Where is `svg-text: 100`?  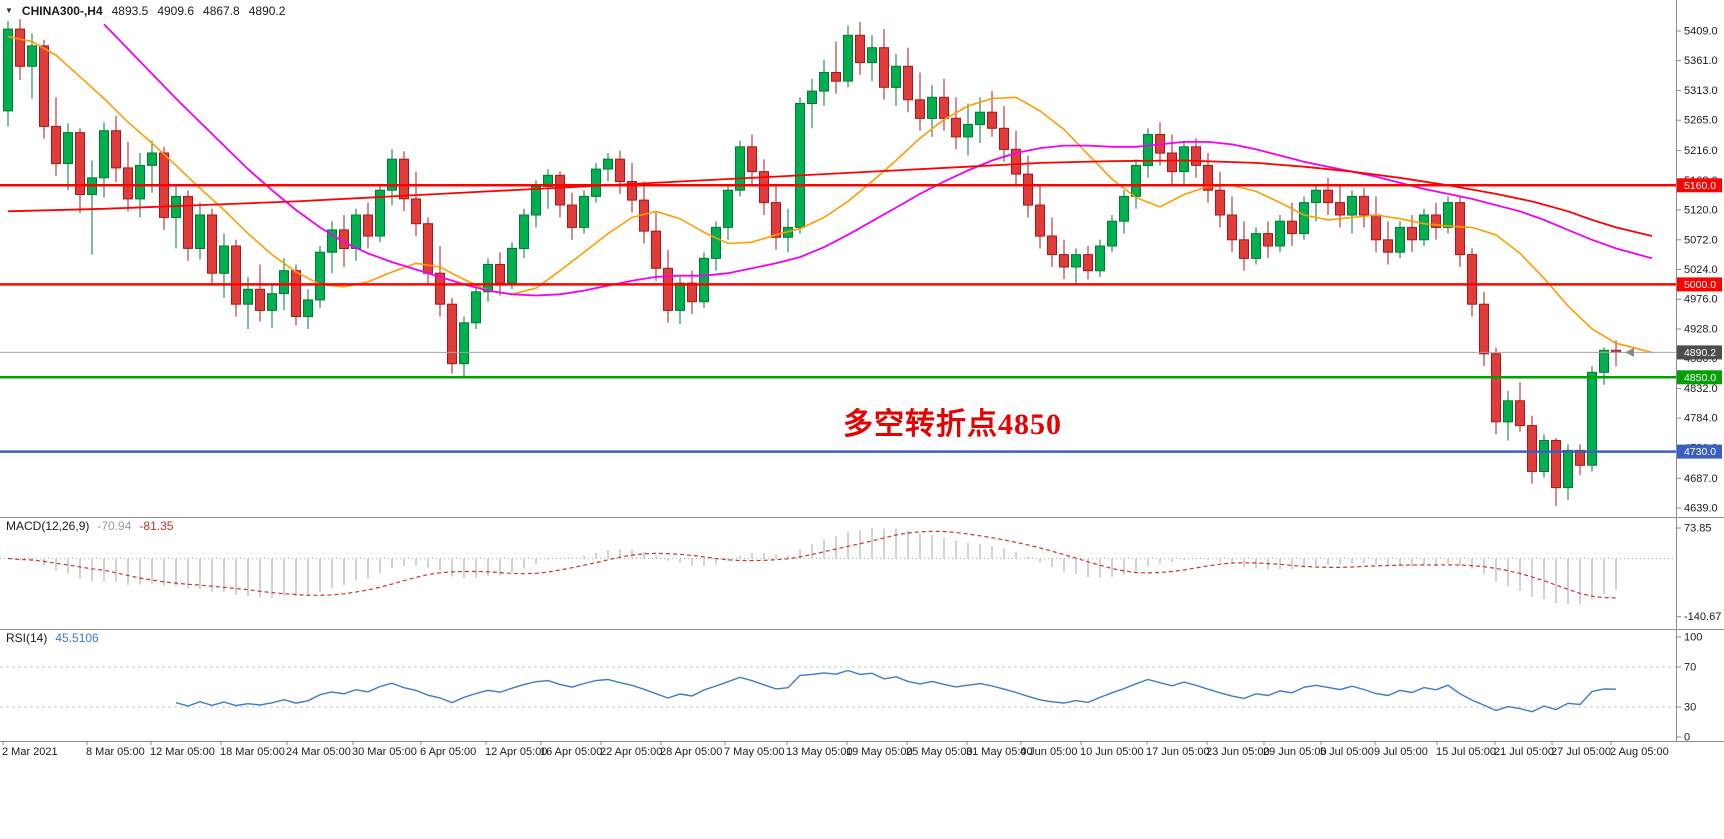 svg-text: 100 is located at coordinates (1693, 638).